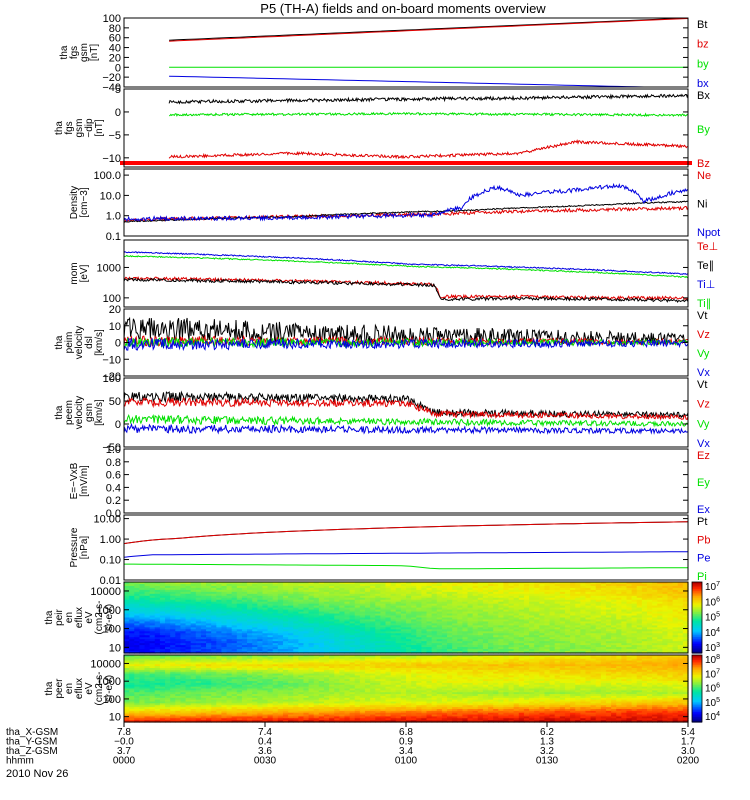  Describe the element at coordinates (115, 327) in the screenshot. I see `y-tick-label: 10` at that location.